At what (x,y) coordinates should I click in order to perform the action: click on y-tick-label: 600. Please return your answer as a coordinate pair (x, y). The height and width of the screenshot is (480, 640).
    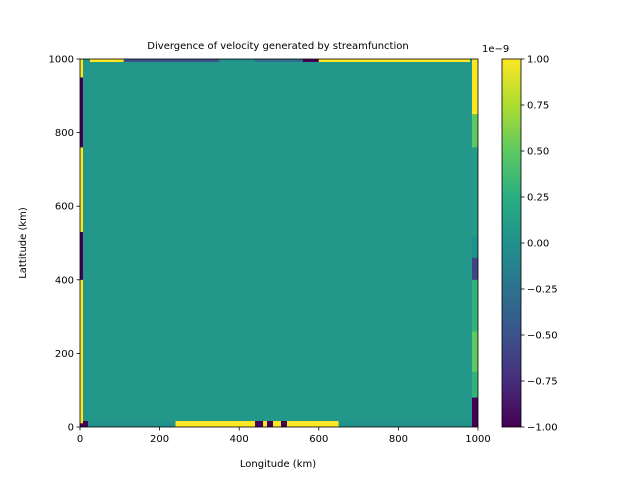
    Looking at the image, I should click on (64, 207).